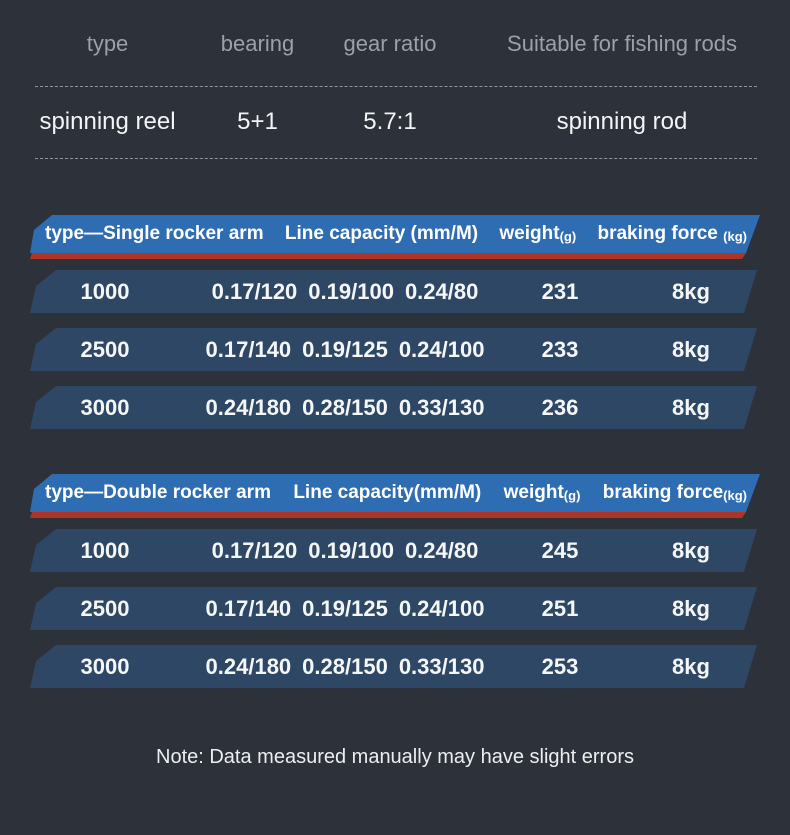 This screenshot has width=790, height=835. Describe the element at coordinates (622, 121) in the screenshot. I see `overview-value-suitable: spinning rod` at that location.